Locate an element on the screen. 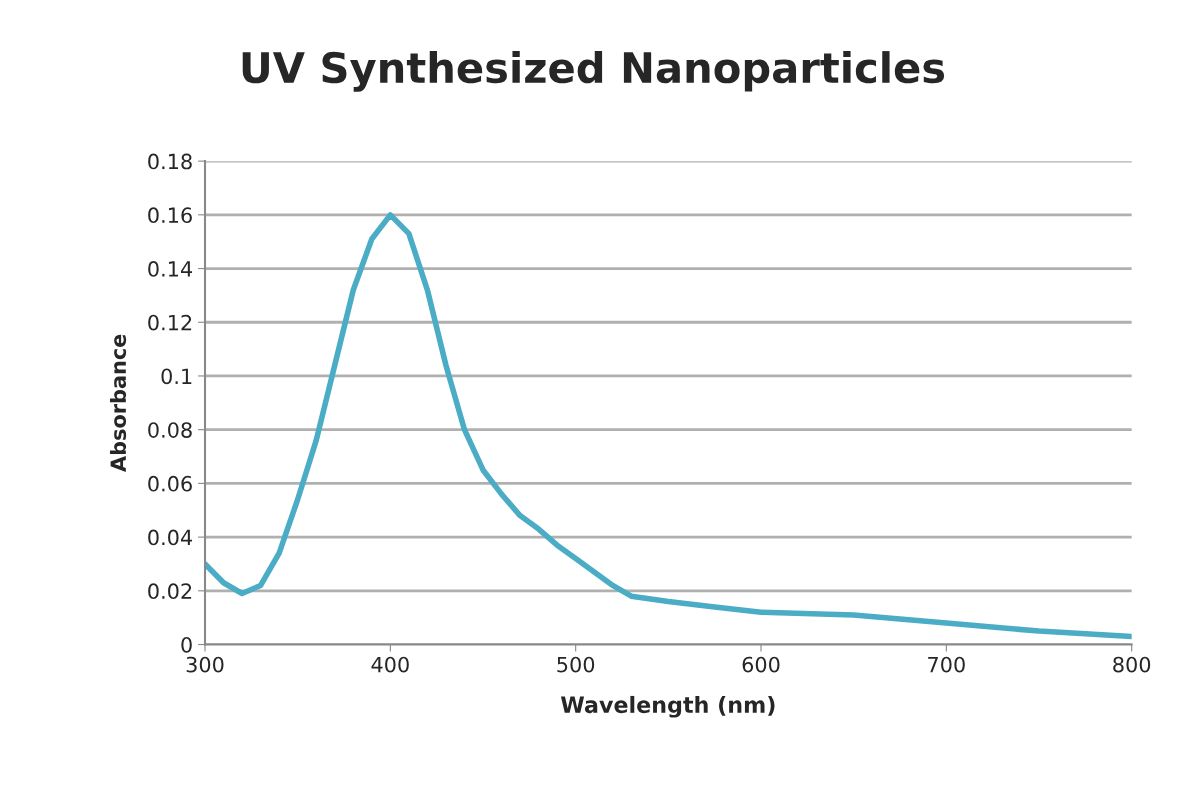 The width and height of the screenshot is (1185, 786). y-tick-label: 0.04 is located at coordinates (170, 537).